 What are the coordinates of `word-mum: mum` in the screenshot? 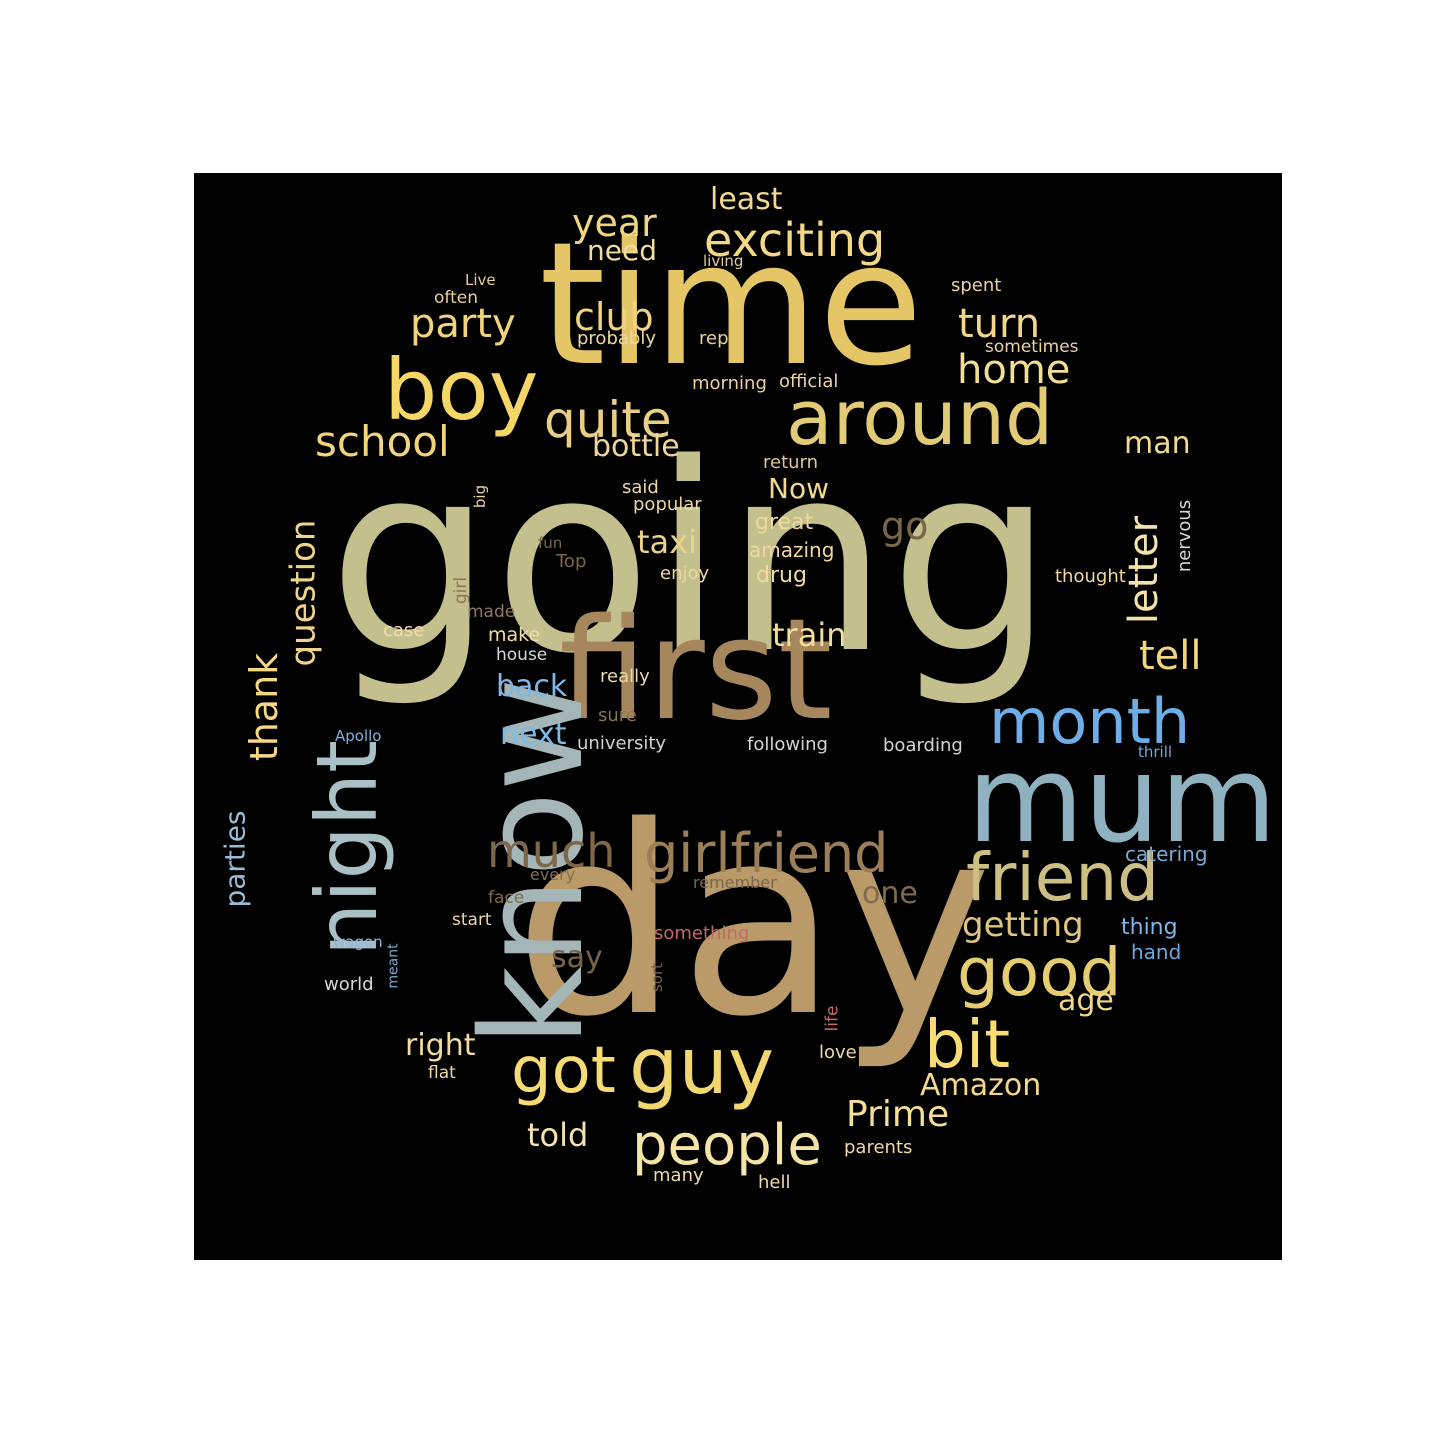 It's located at (1122, 800).